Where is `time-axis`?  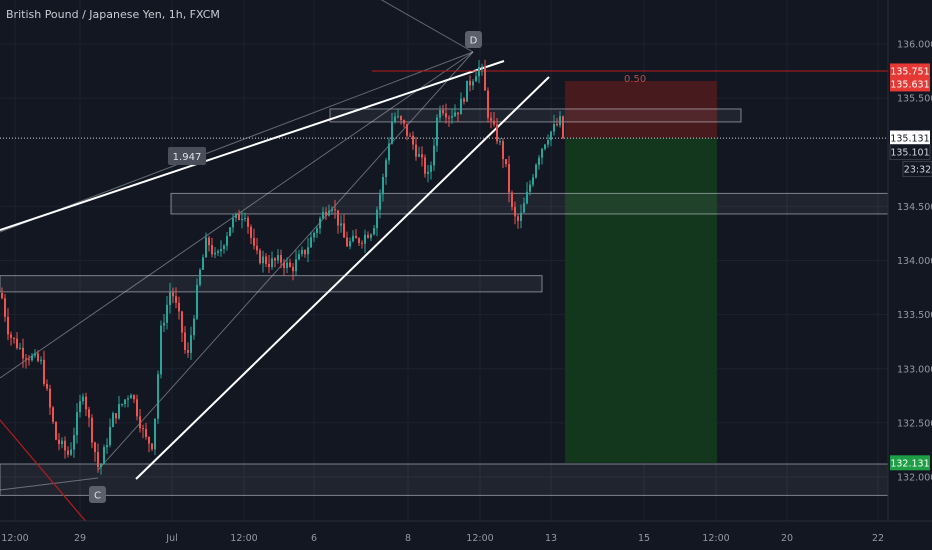 time-axis is located at coordinates (466, 535).